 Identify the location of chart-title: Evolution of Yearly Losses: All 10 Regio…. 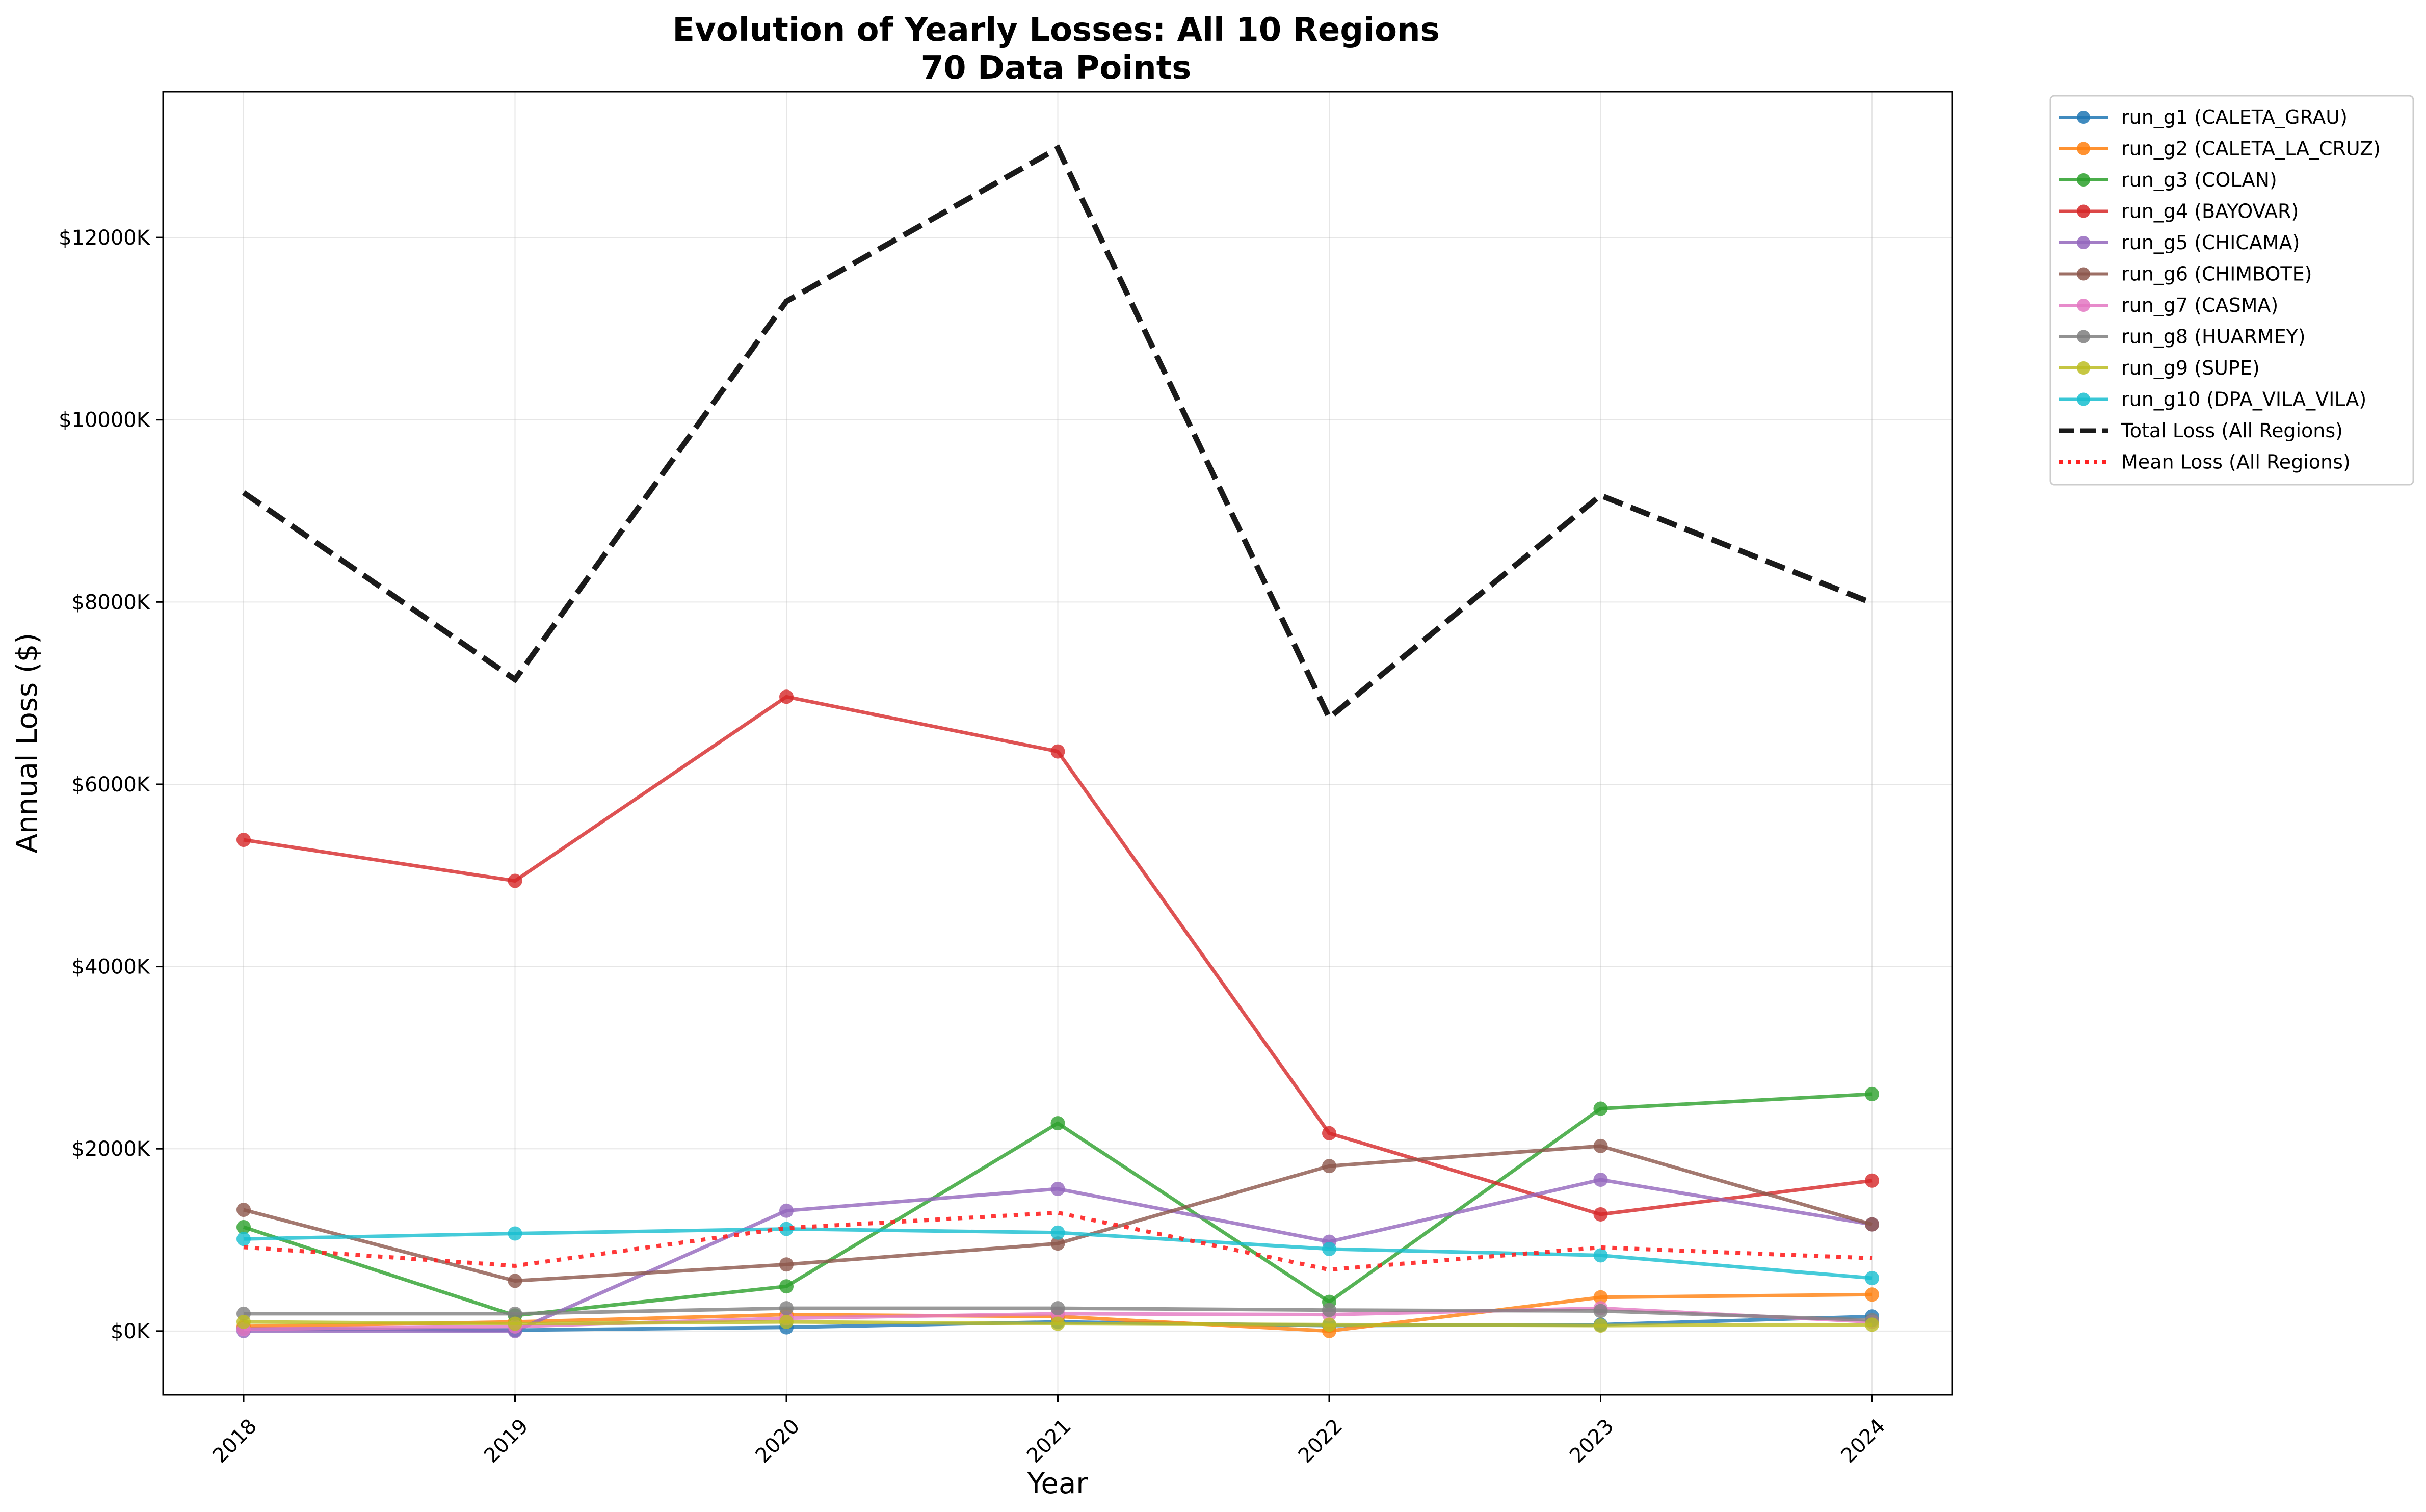
(1055, 30).